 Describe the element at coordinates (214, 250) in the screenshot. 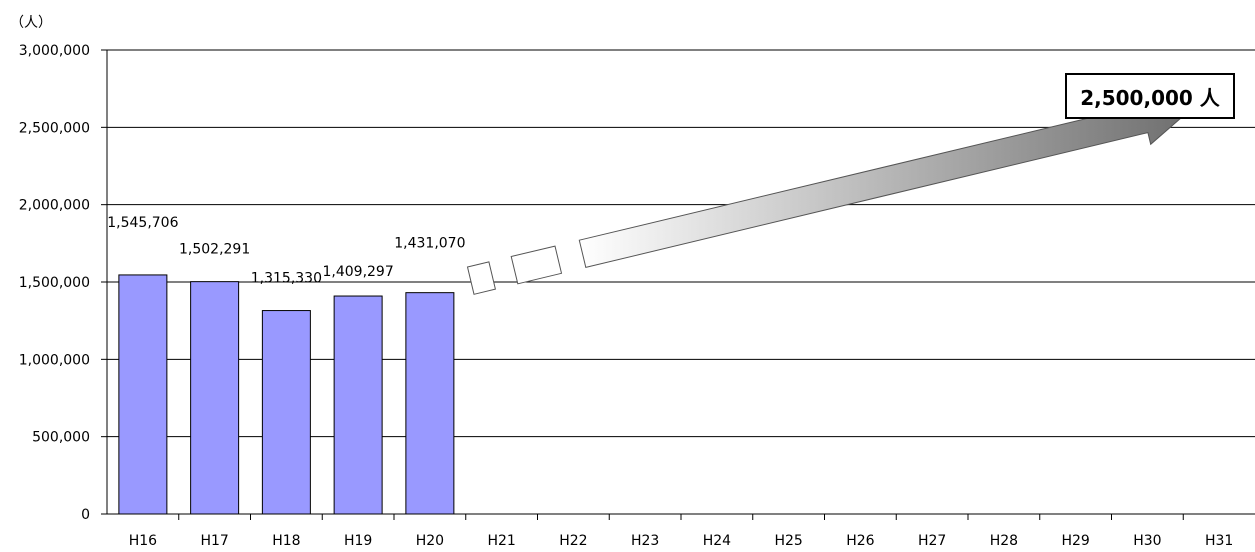

I see `data-label: 1,502,291` at that location.